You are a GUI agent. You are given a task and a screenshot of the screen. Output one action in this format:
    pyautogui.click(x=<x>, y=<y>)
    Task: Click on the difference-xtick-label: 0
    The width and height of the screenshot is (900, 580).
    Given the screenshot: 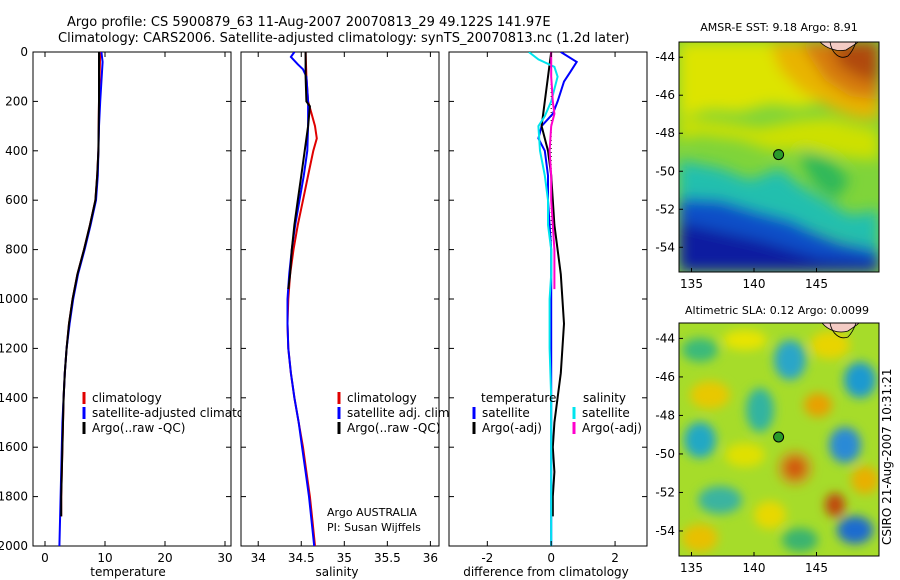 What is the action you would take?
    pyautogui.click(x=551, y=558)
    